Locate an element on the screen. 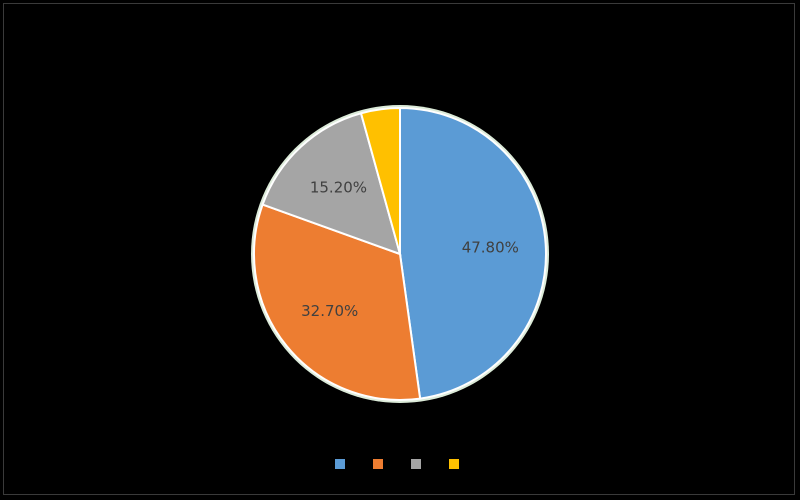  legend is located at coordinates (400, 464).